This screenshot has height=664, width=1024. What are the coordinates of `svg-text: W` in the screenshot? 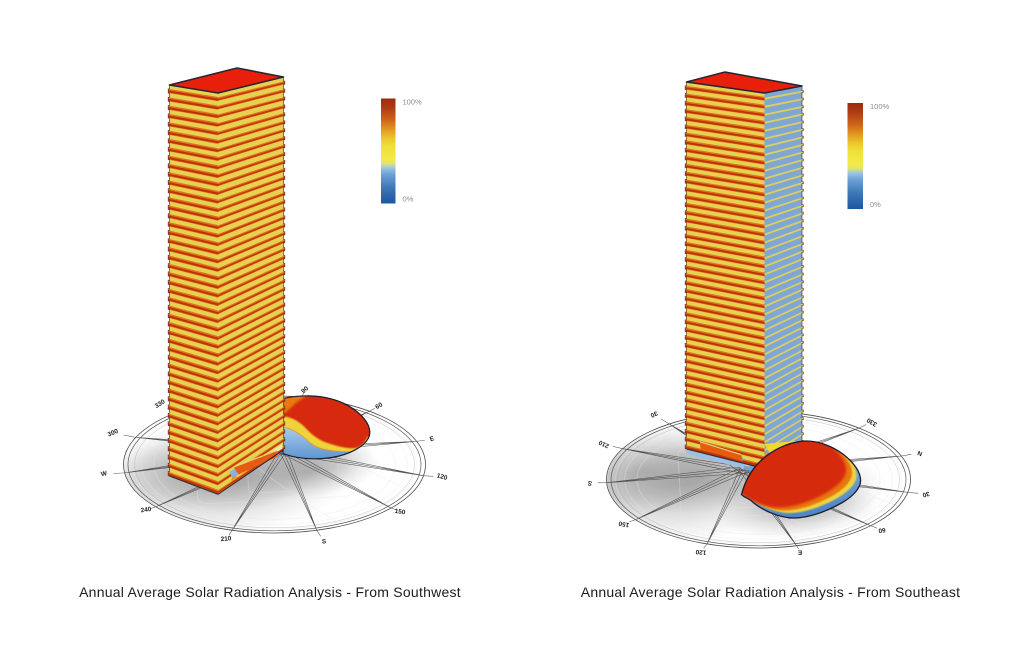 It's located at (104, 474).